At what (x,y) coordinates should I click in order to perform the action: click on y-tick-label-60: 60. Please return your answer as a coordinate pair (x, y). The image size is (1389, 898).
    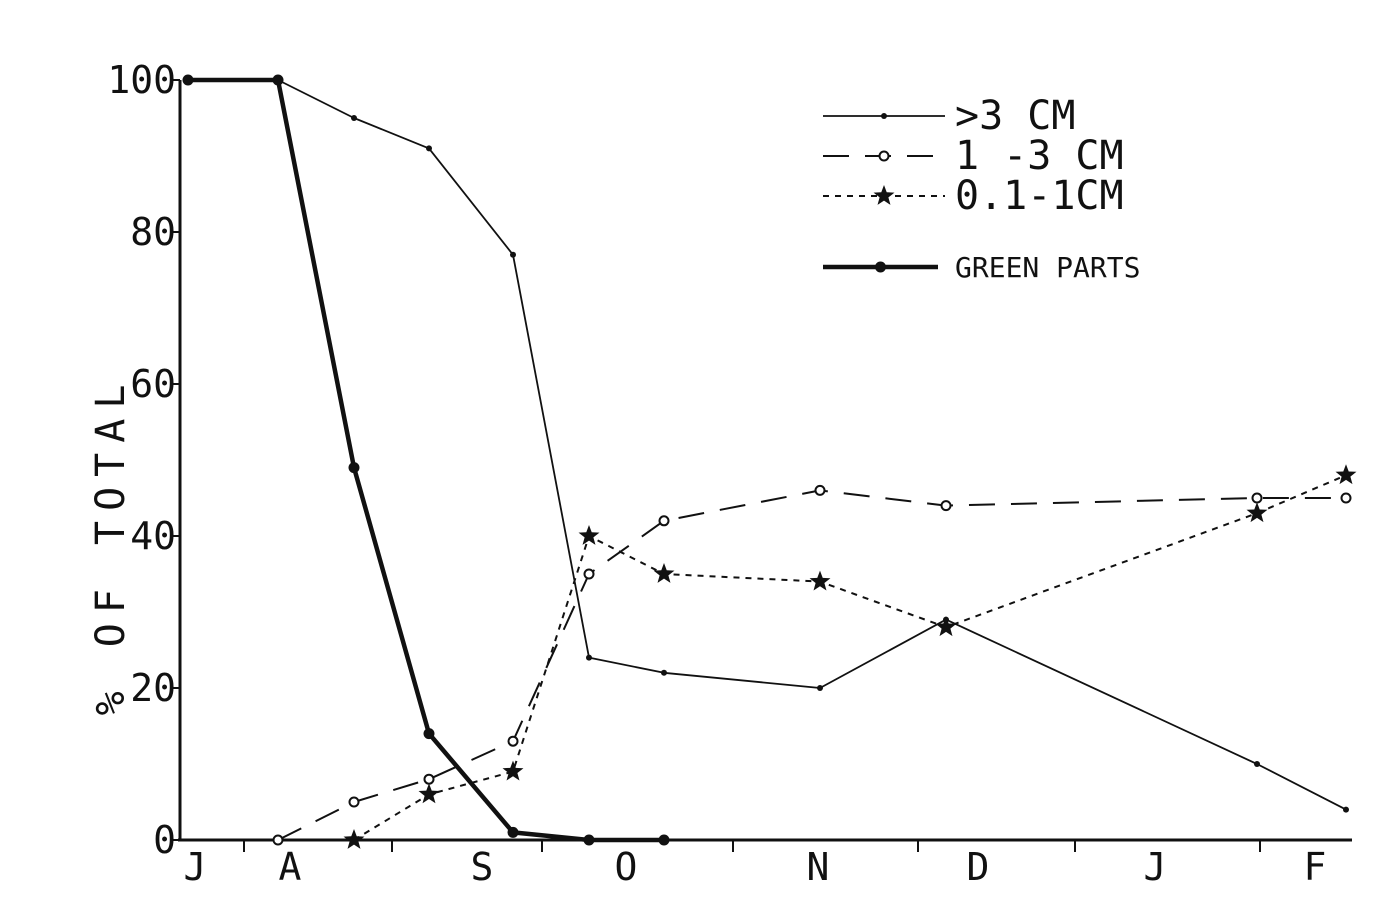
    Looking at the image, I should click on (153, 384).